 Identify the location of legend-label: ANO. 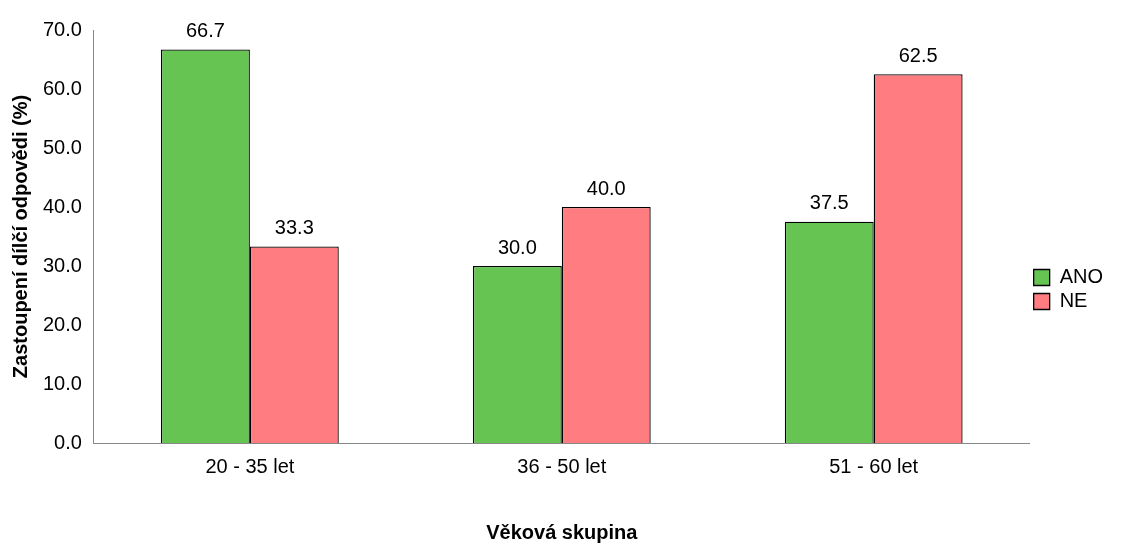
(1081, 276).